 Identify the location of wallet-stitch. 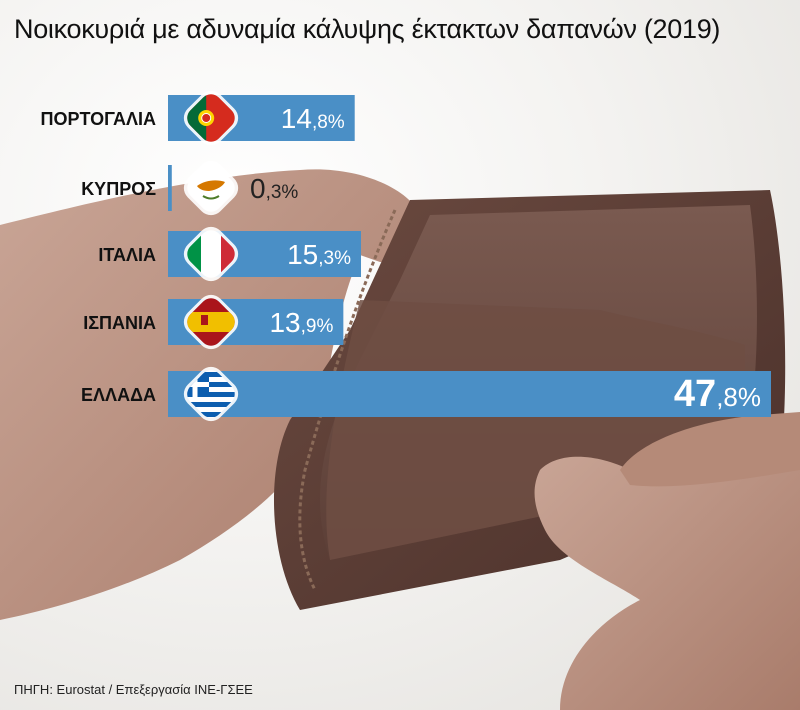
(347, 400).